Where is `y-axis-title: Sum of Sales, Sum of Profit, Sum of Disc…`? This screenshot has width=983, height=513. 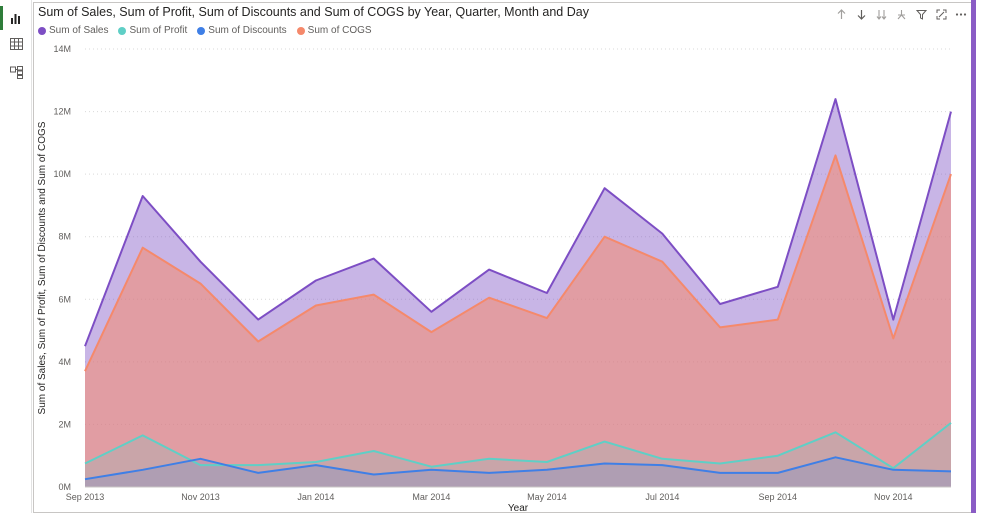
y-axis-title: Sum of Sales, Sum of Profit, Sum of Disc… is located at coordinates (42, 267).